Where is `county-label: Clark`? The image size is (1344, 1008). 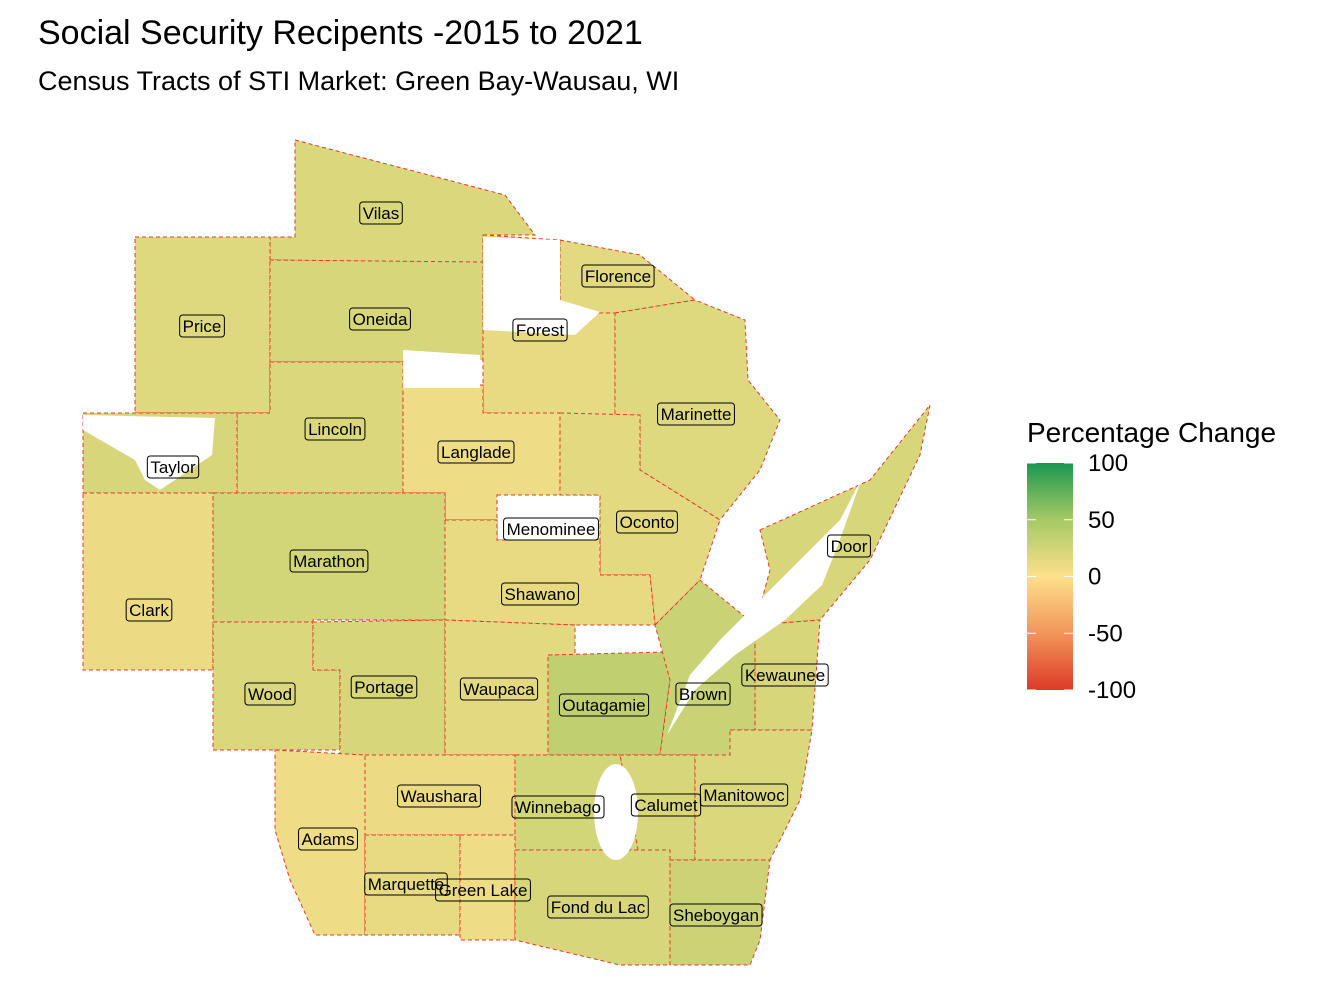 county-label: Clark is located at coordinates (149, 610).